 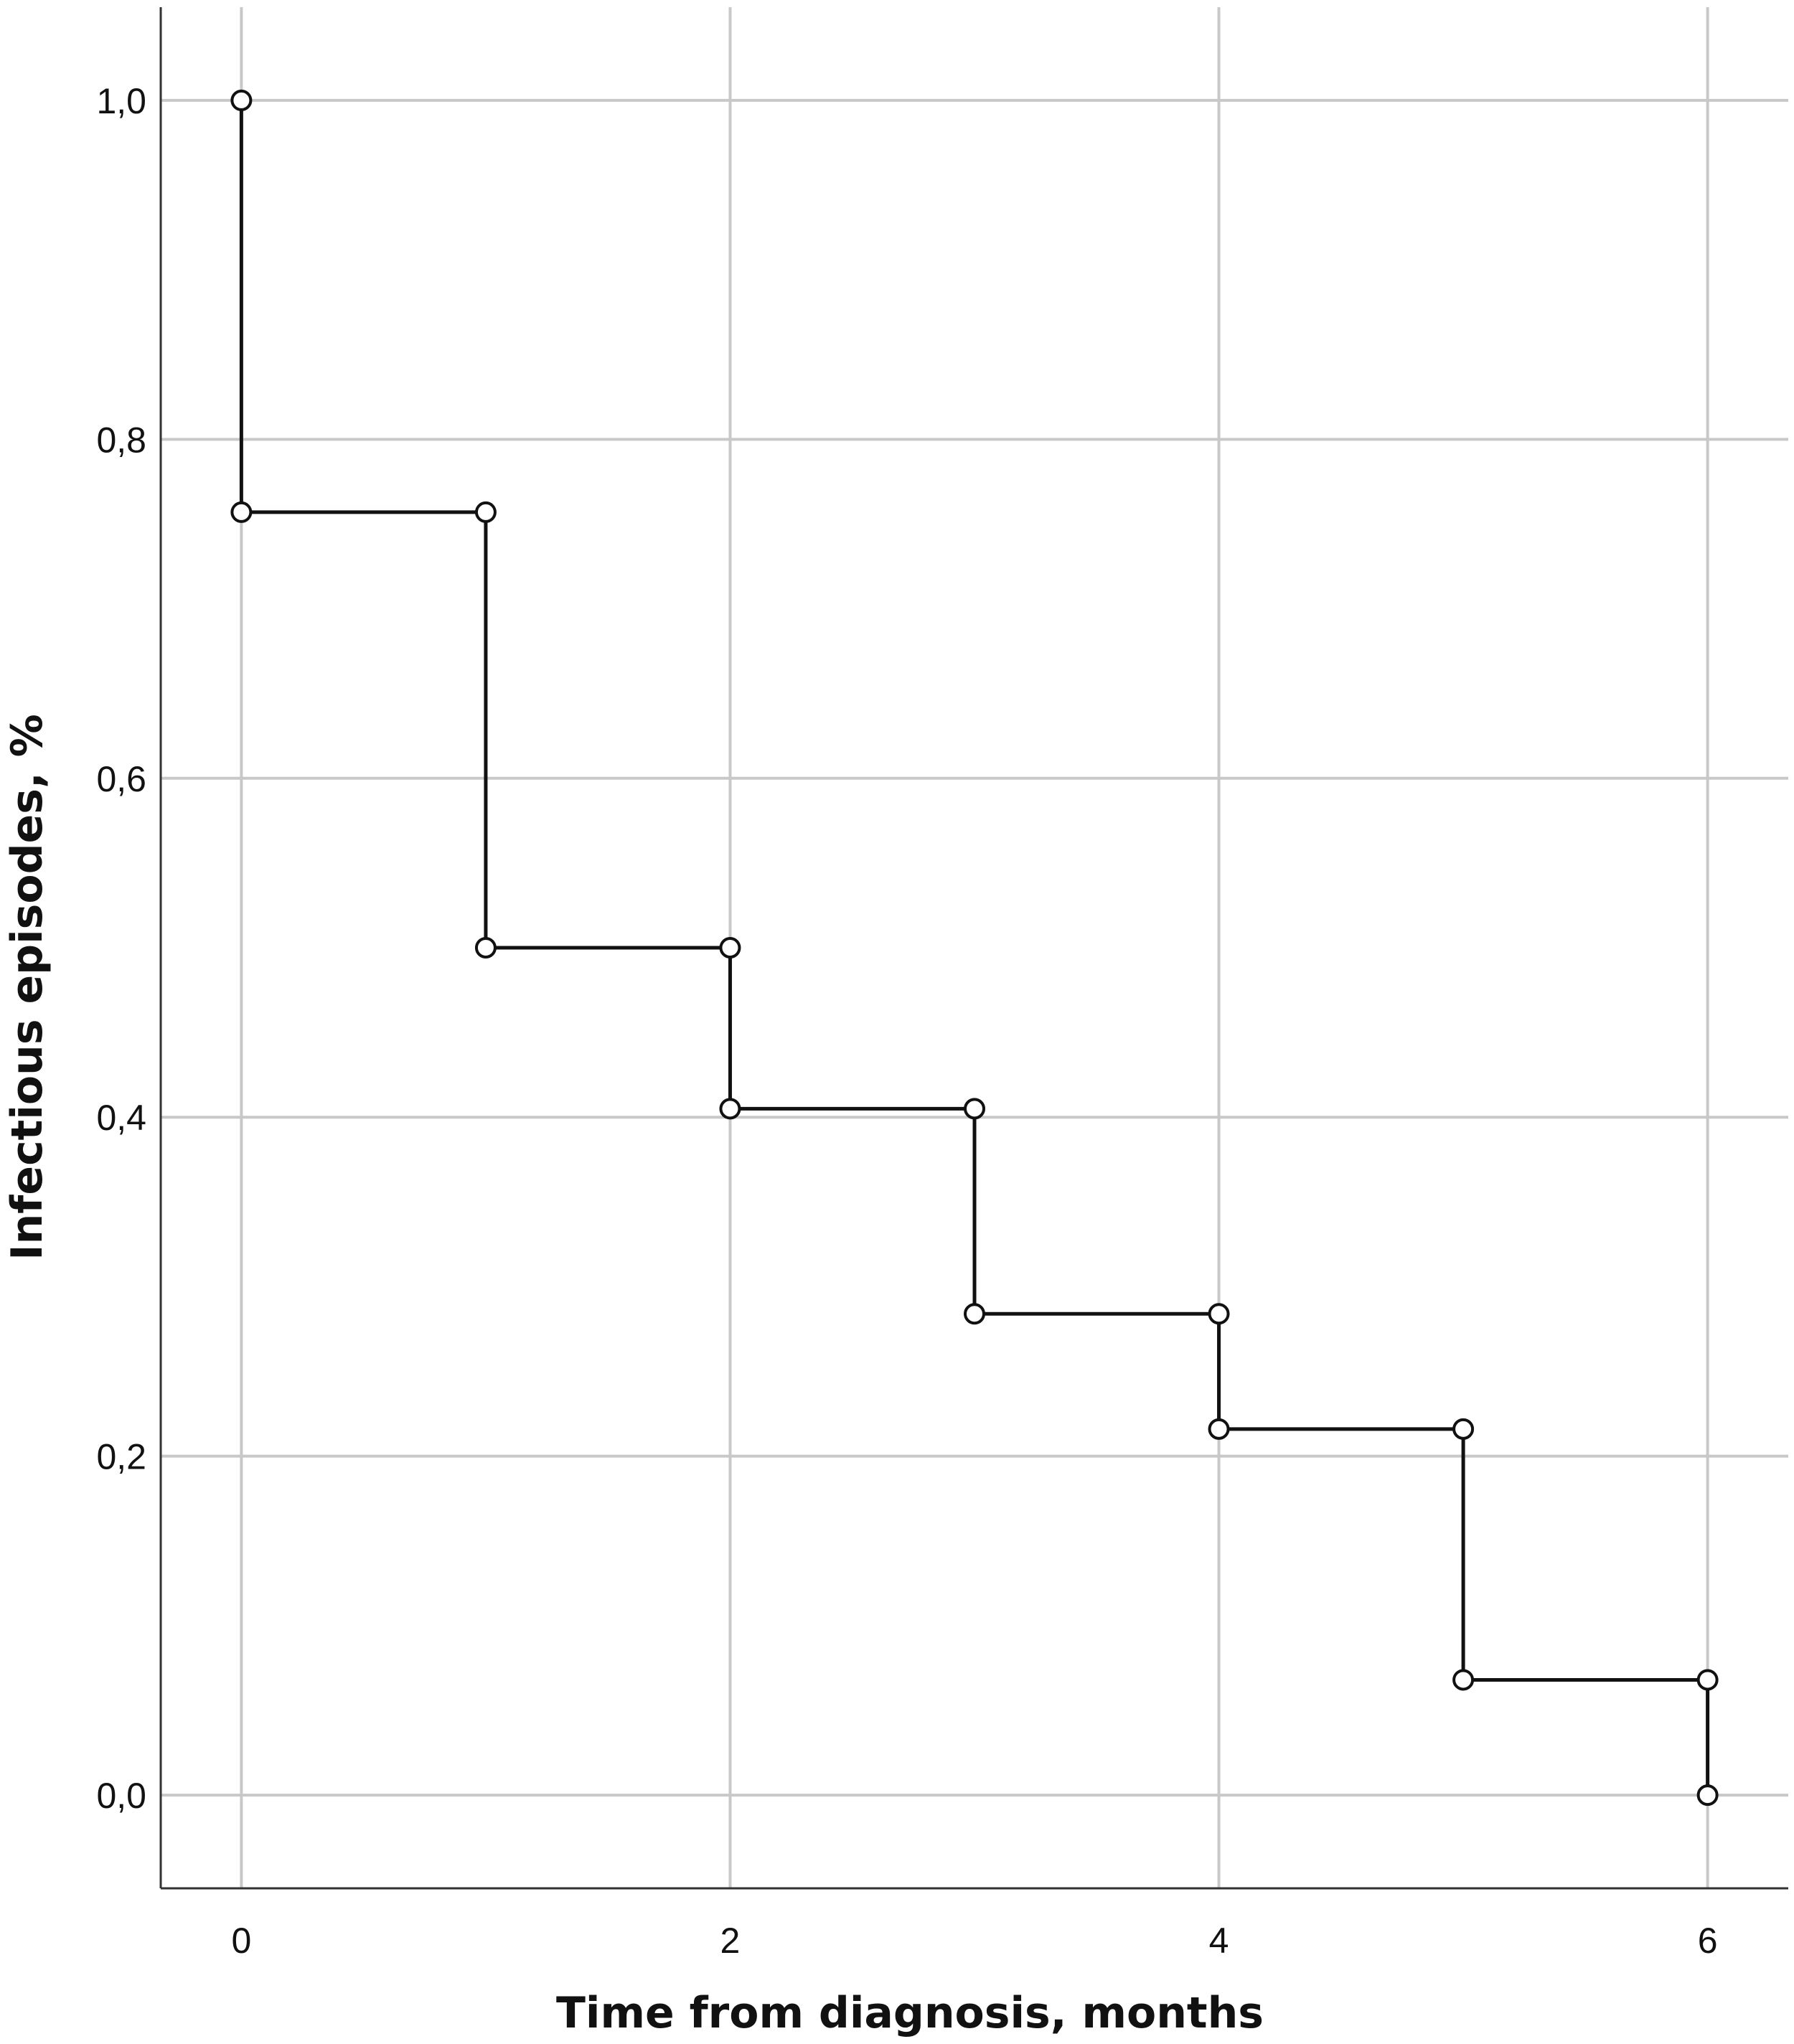 What do you see at coordinates (1708, 1941) in the screenshot?
I see `x-tick-label-3: 6` at bounding box center [1708, 1941].